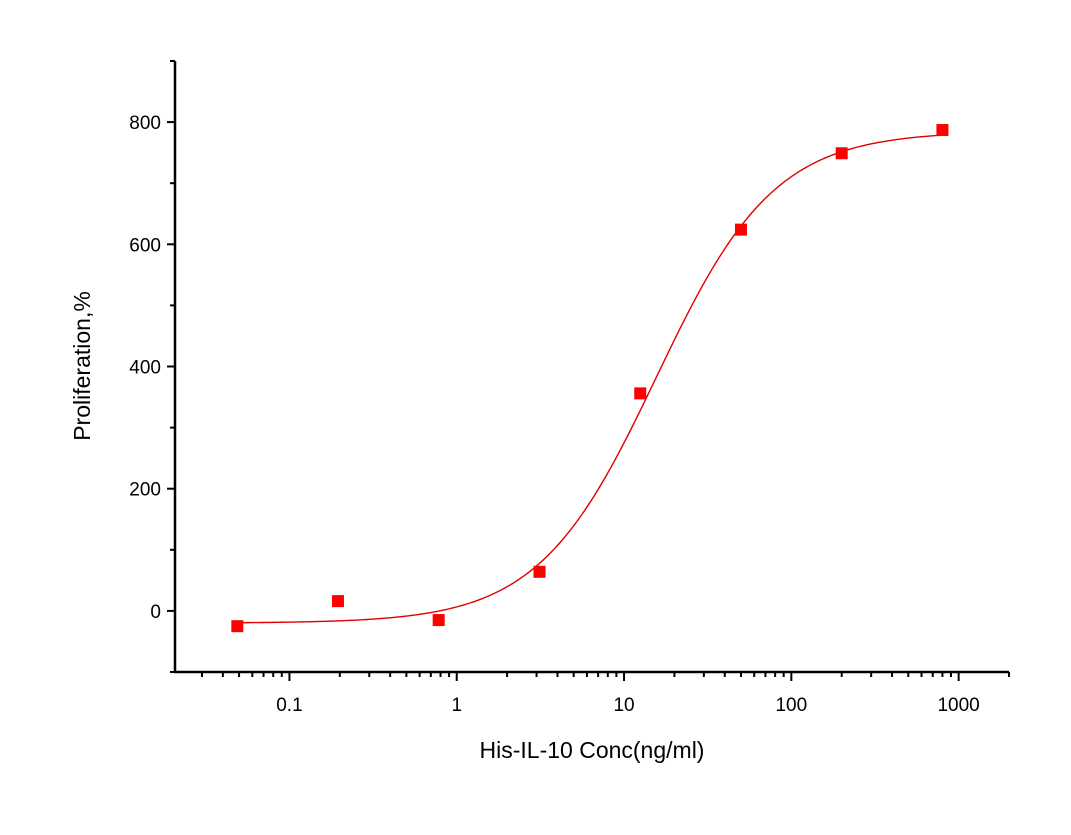 The image size is (1071, 835). I want to click on y-axis-ticks: 0 200 400 600 800, so click(152, 366).